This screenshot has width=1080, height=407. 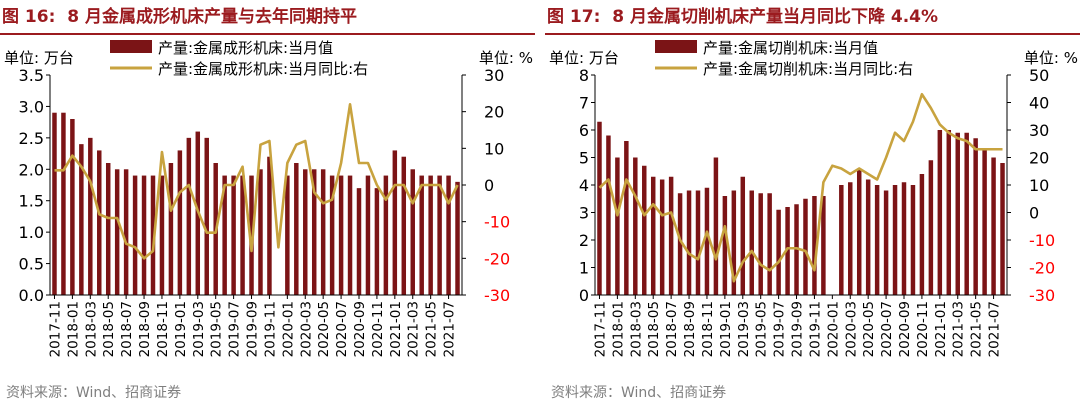 I want to click on left-tick-label: 2.0, so click(x=31, y=169).